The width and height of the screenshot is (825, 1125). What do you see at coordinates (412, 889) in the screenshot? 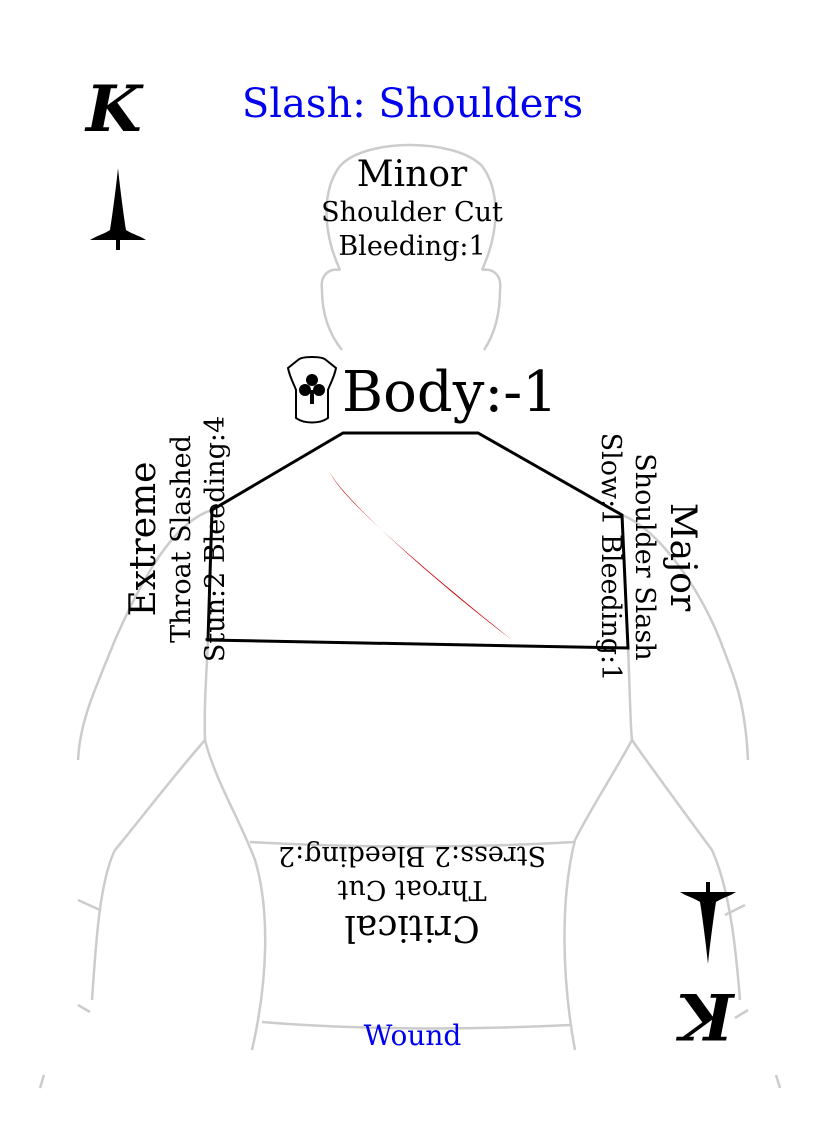
I see `critical-effect-name: Throat Cut` at bounding box center [412, 889].